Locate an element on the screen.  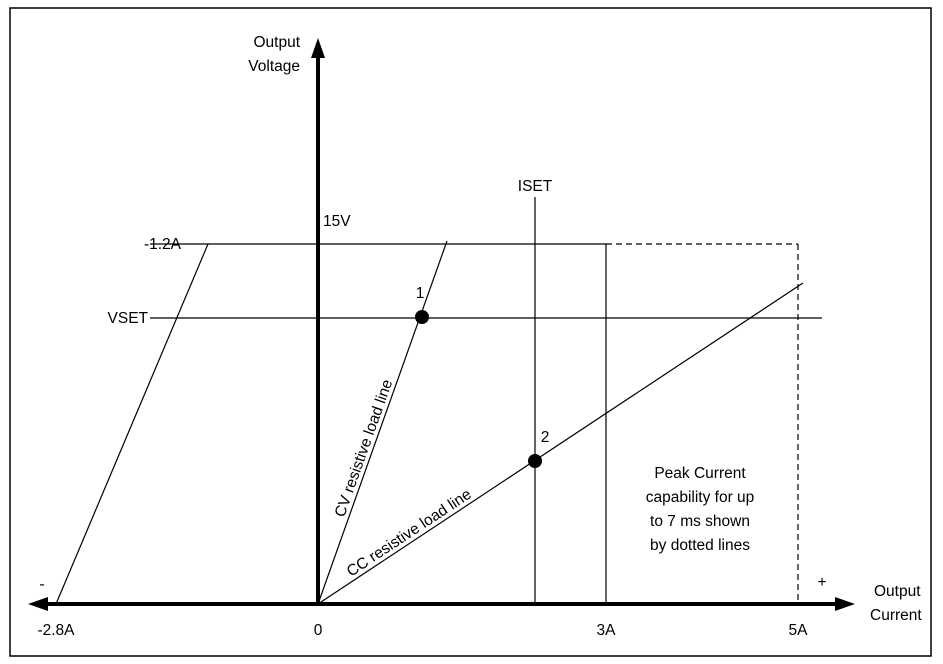
plus-sign: + is located at coordinates (821, 582).